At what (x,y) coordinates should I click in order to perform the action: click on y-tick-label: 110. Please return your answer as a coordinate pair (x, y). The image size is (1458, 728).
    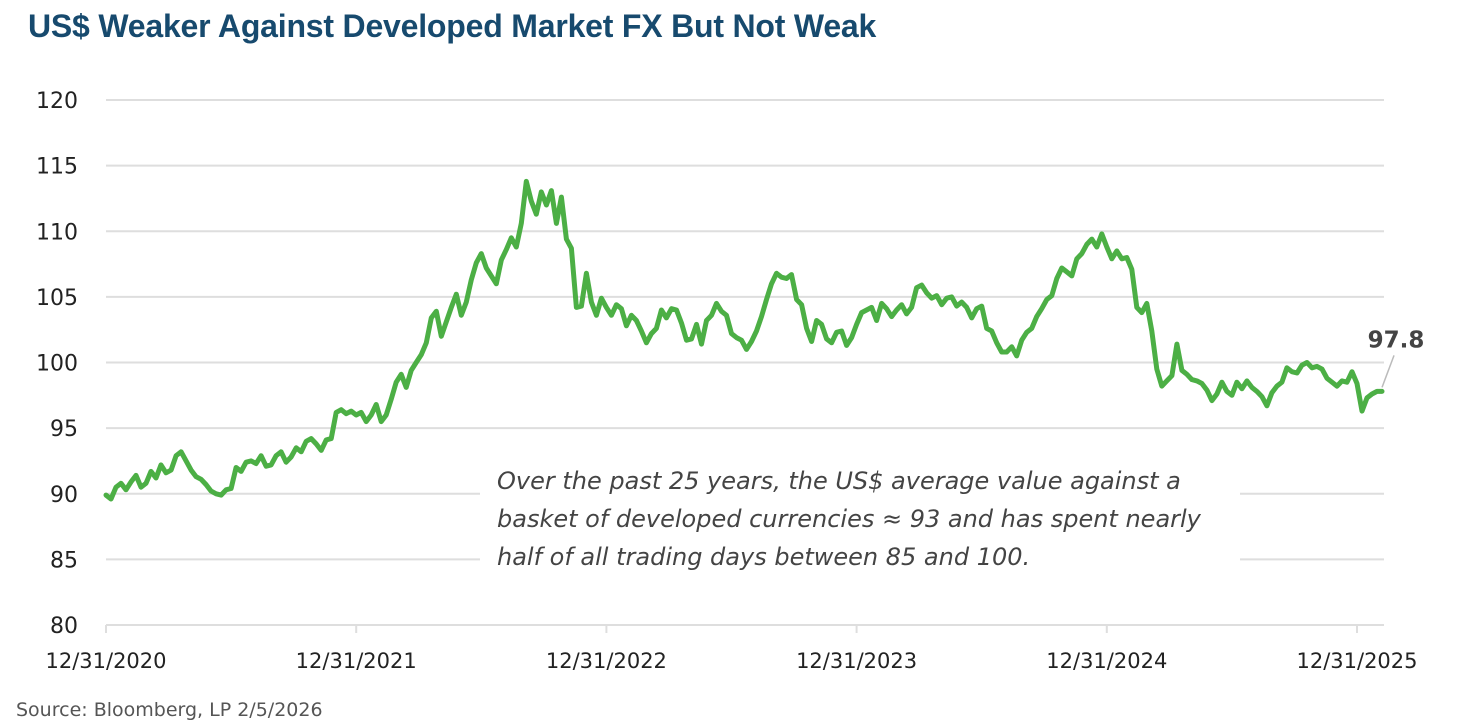
    Looking at the image, I should click on (57, 232).